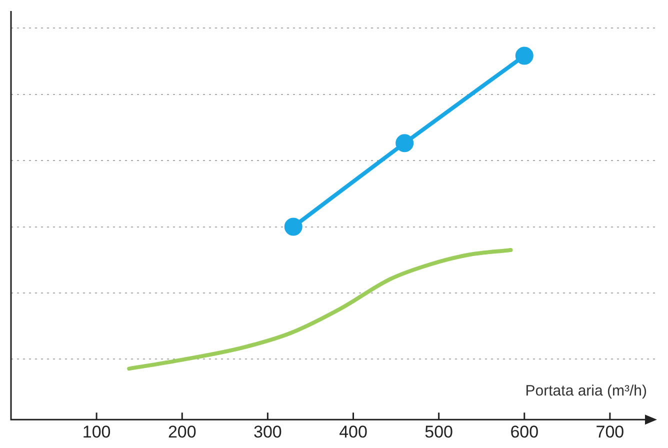 This screenshot has width=668, height=448. What do you see at coordinates (586, 391) in the screenshot?
I see `x-axis-title: Portata aria (m³/h)` at bounding box center [586, 391].